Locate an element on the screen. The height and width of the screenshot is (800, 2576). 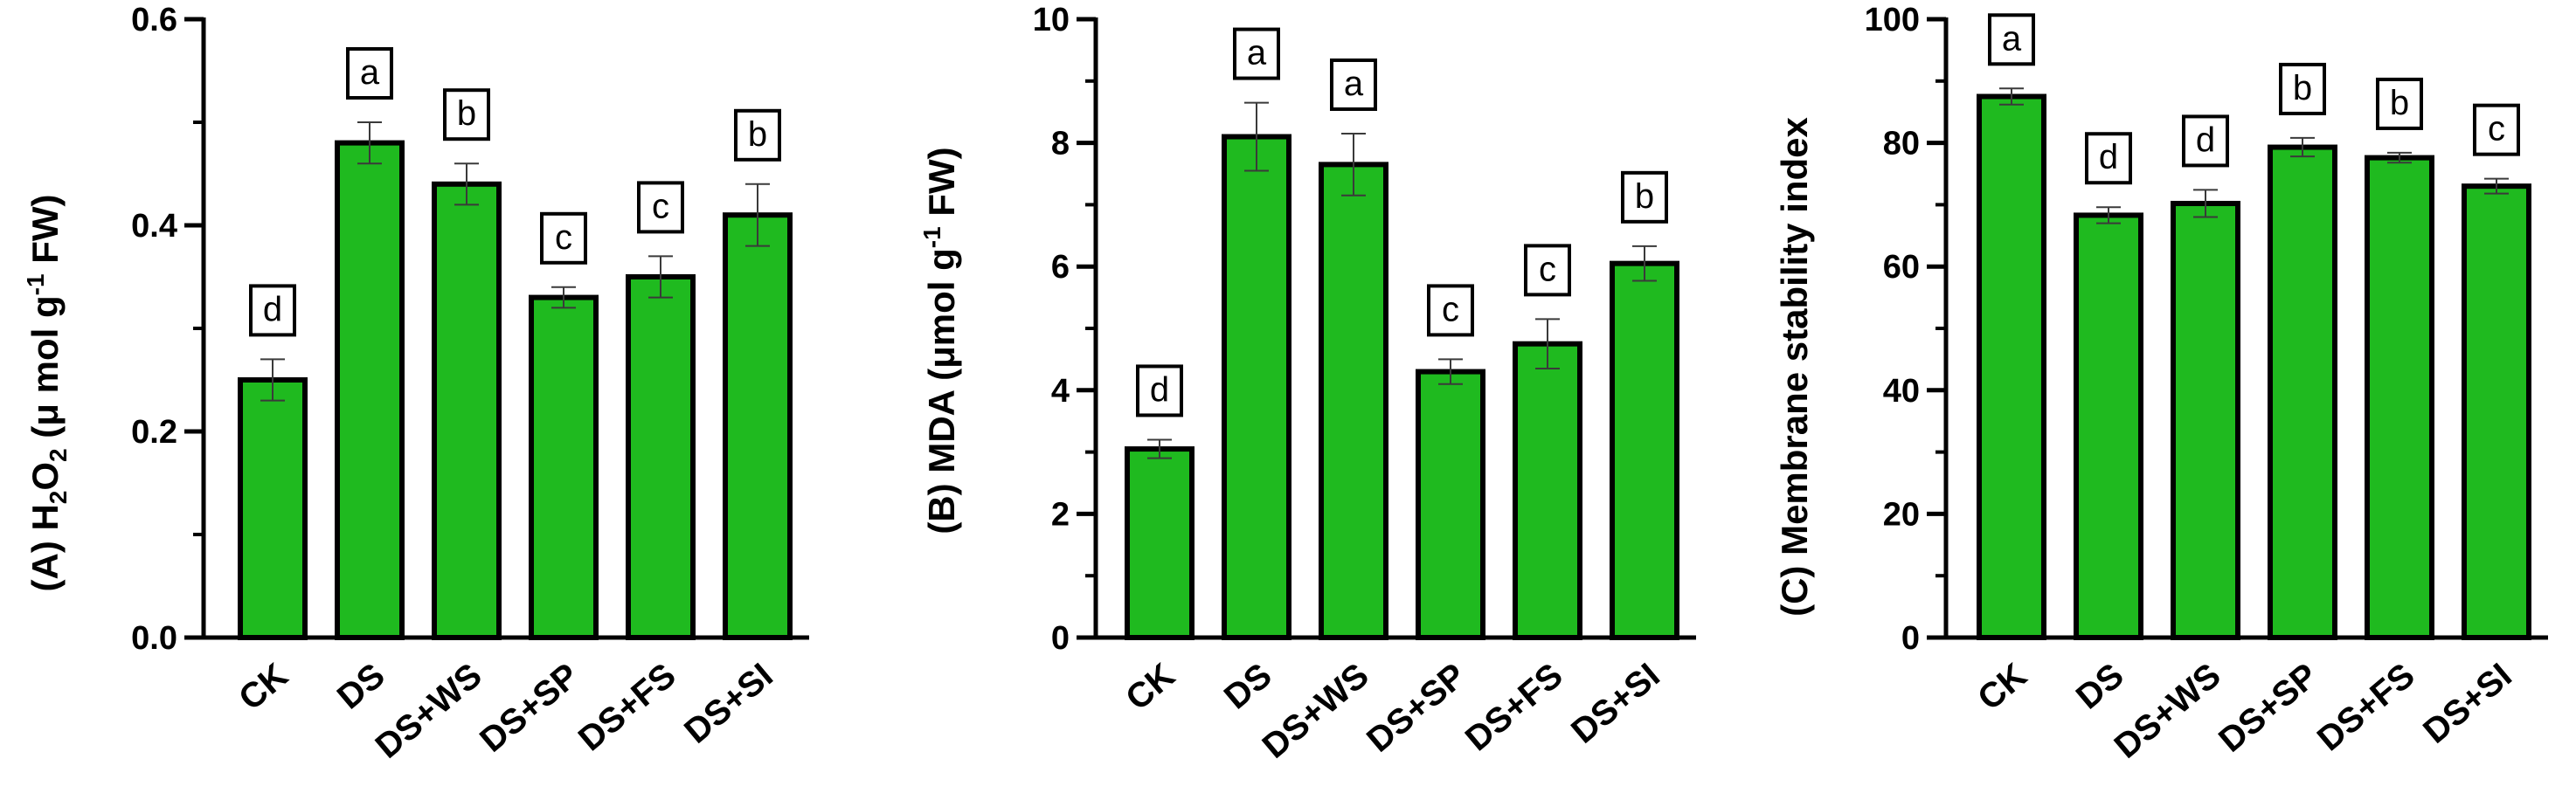
y-tick-label-c: 80 is located at coordinates (1901, 144).